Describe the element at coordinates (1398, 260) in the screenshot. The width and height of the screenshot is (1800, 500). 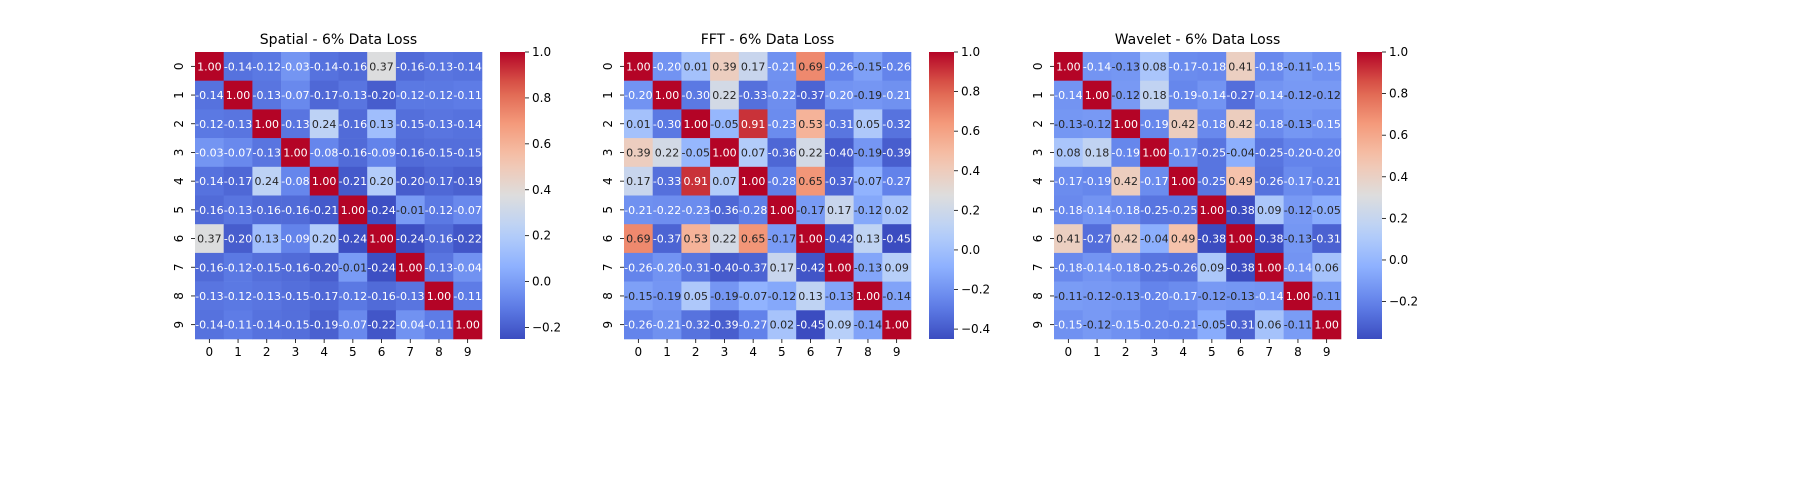
I see `colorbar-tick-label: 0.0` at that location.